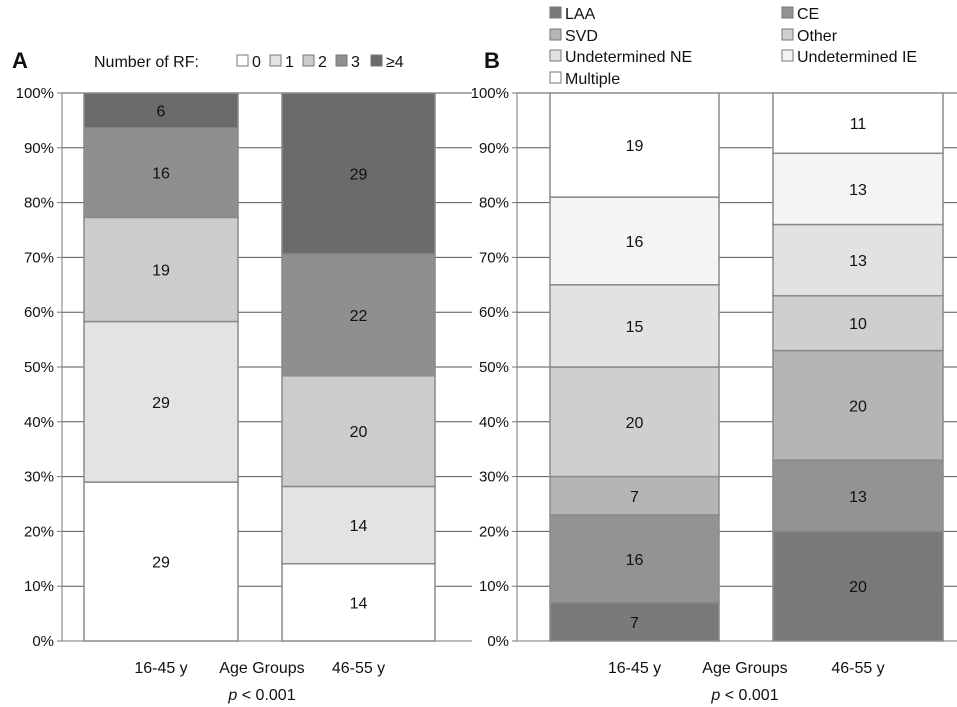 This screenshot has height=707, width=957. What do you see at coordinates (494, 477) in the screenshot?
I see `panel-b-y-tick-label: 30%` at bounding box center [494, 477].